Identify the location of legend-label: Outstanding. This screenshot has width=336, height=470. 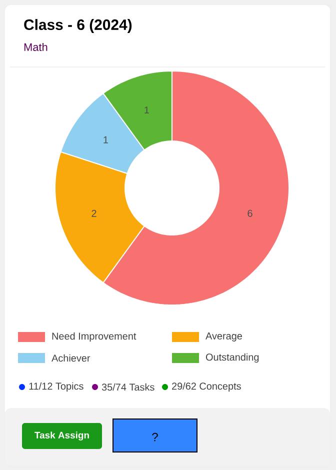
(232, 358).